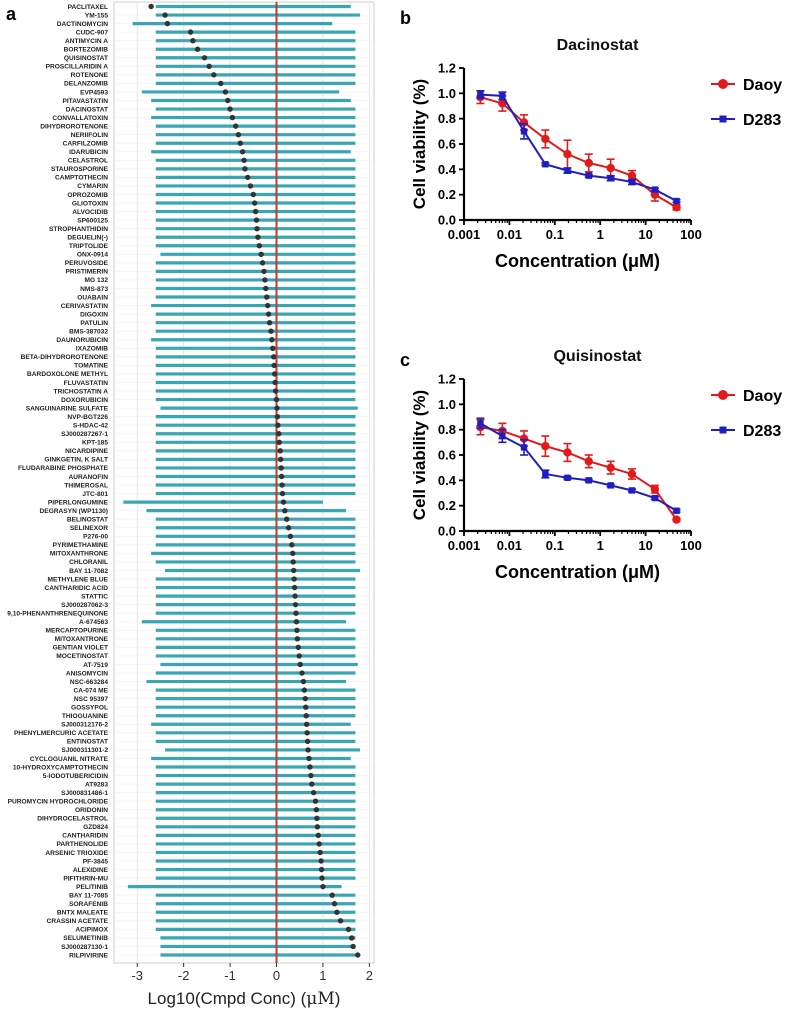 This screenshot has width=797, height=1012. Describe the element at coordinates (578, 467) in the screenshot. I see `panel-c-d283-line` at that location.